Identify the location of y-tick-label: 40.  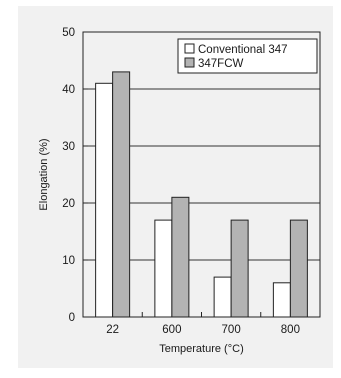
(68, 90).